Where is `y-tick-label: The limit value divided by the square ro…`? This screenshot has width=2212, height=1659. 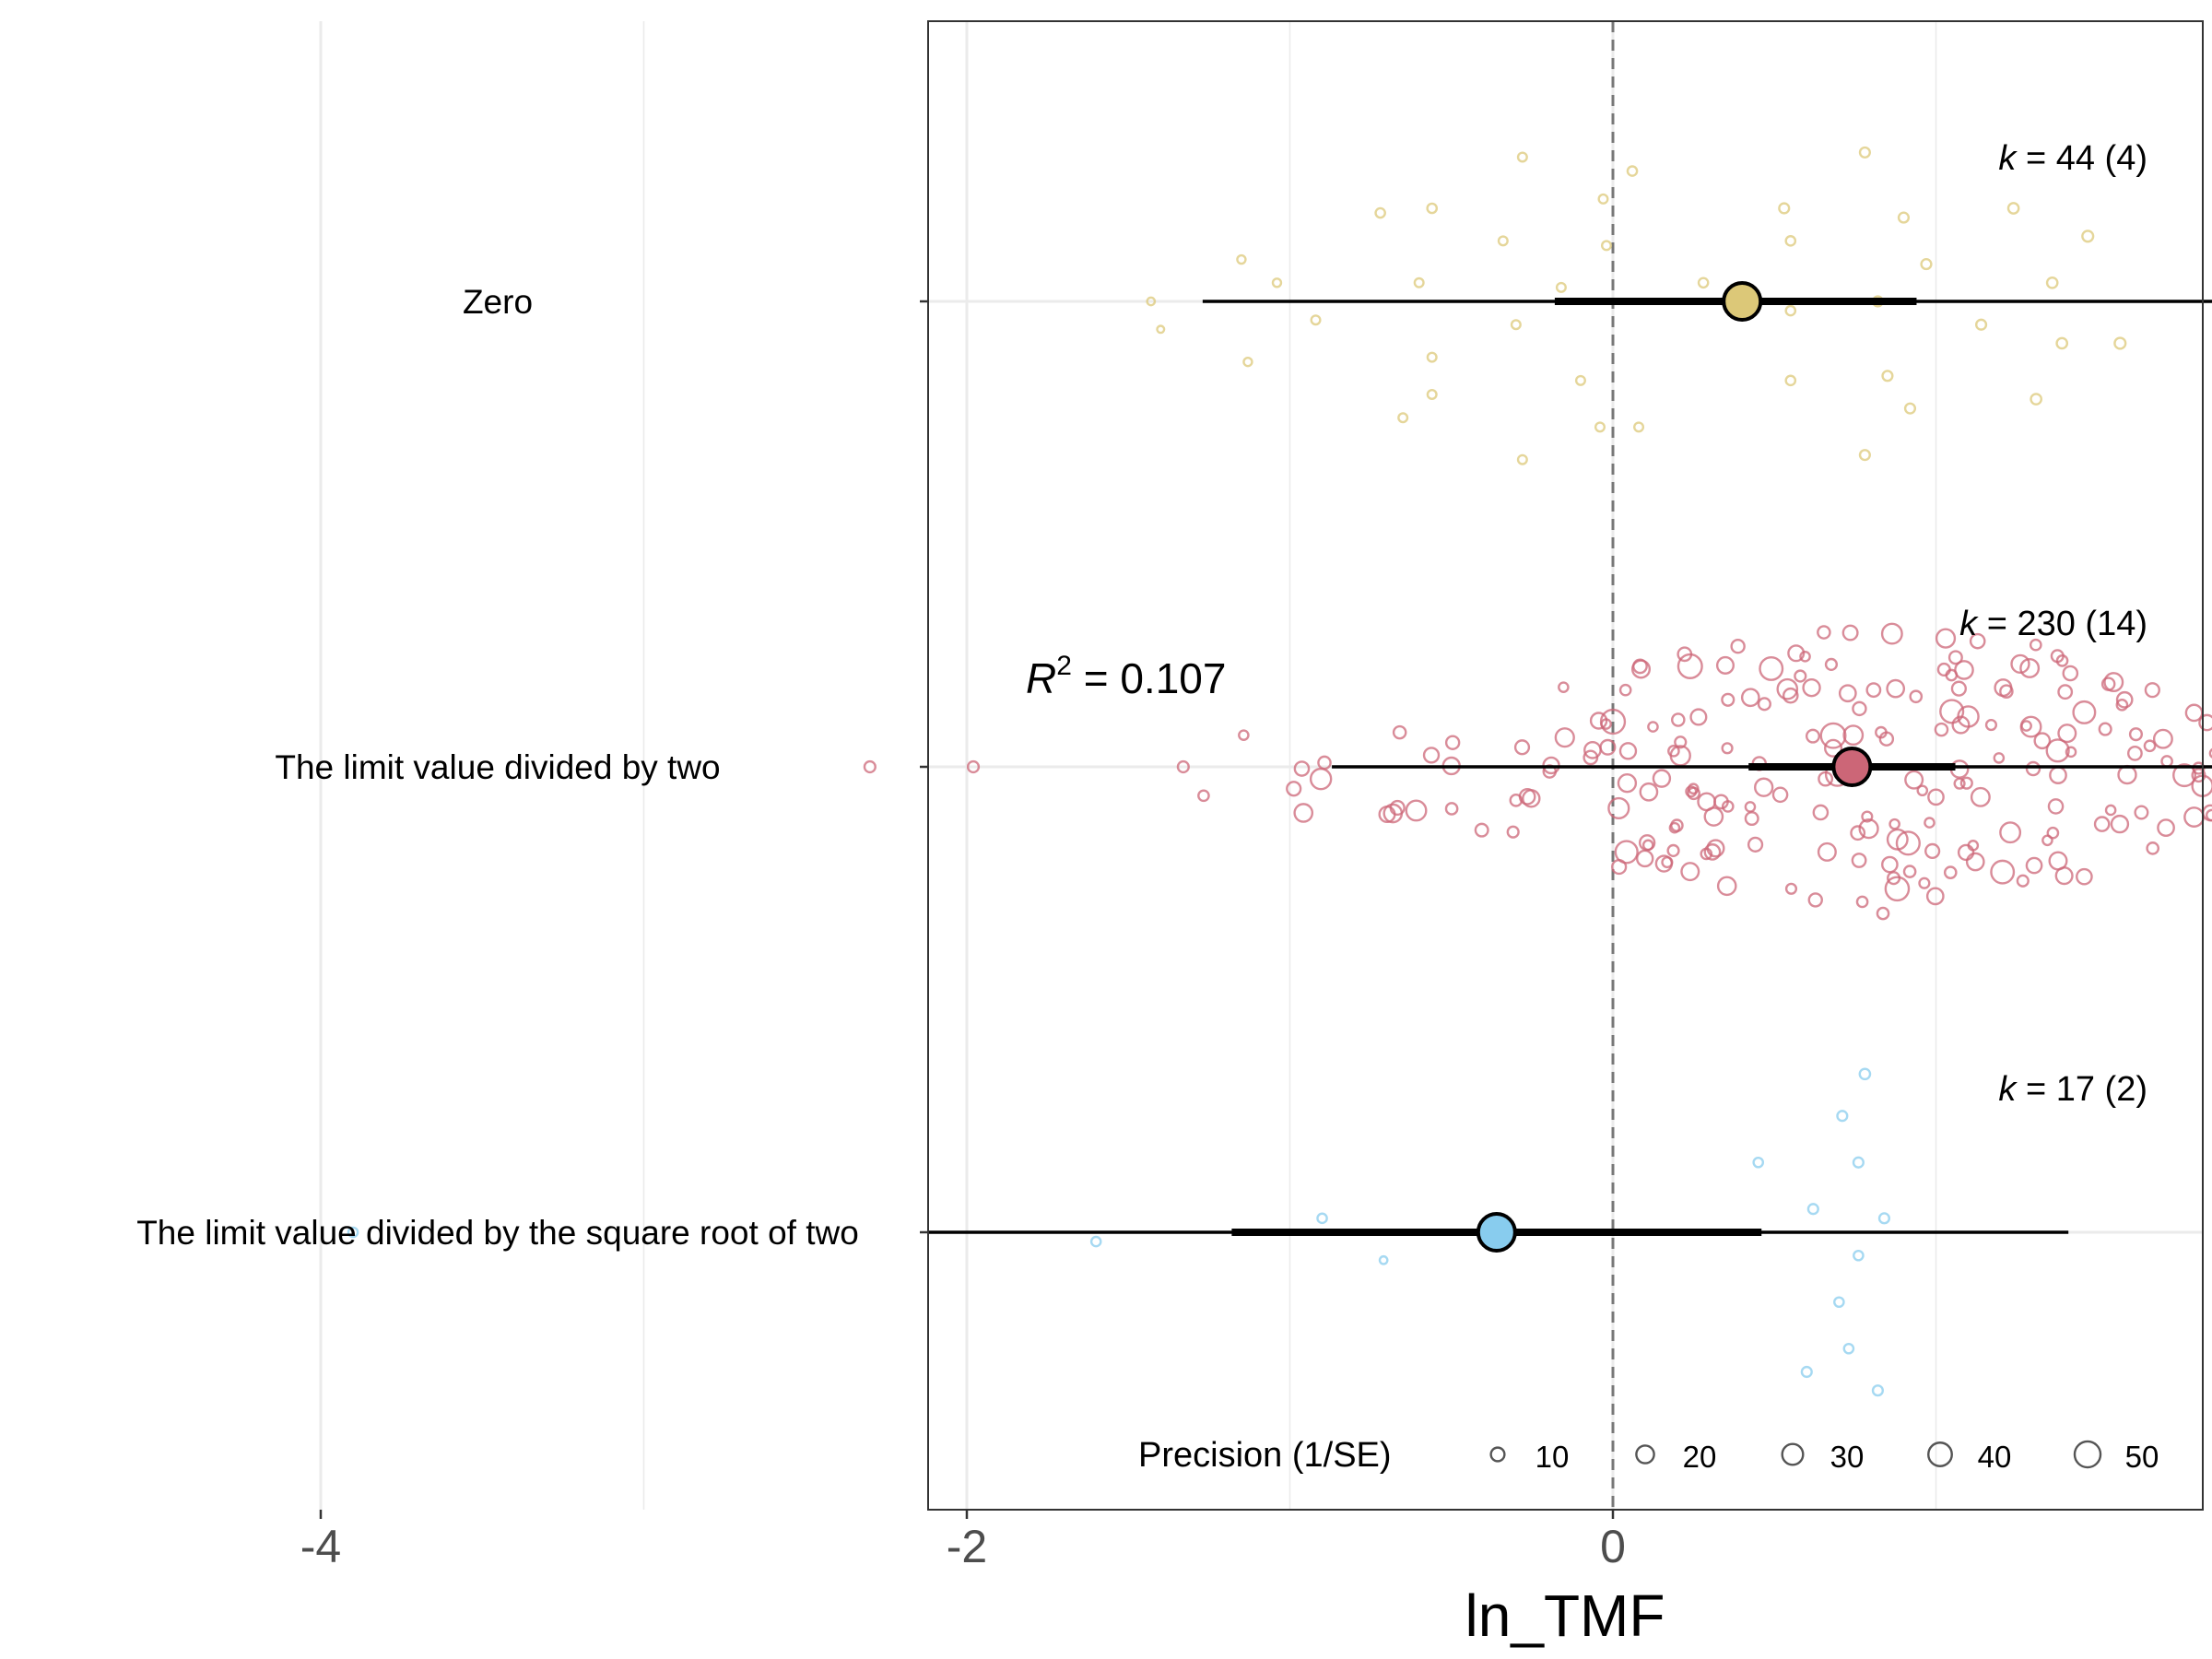
y-tick-label: The limit value divided by the square ro… is located at coordinates (497, 1233).